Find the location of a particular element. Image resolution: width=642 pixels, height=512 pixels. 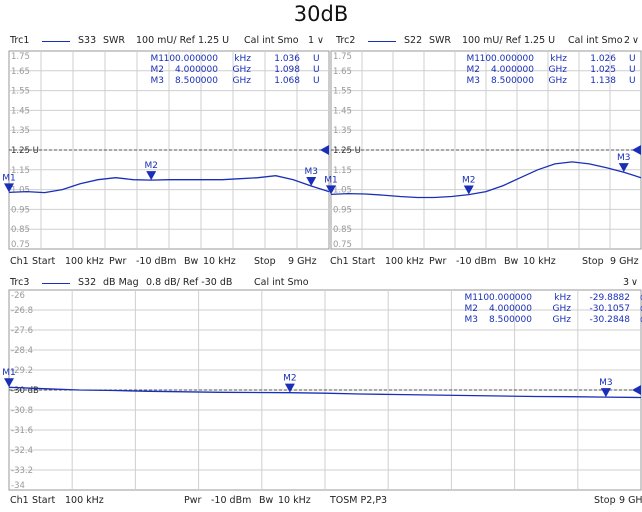

marker-label: M1 is located at coordinates (9, 373).